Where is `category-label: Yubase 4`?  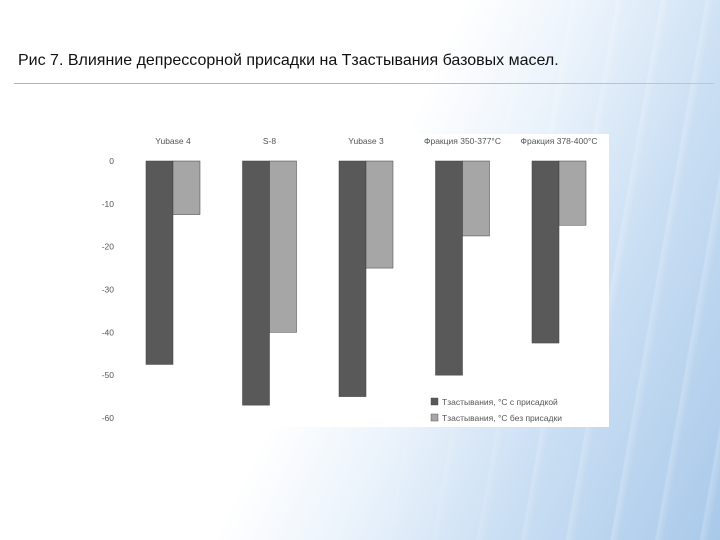
category-label: Yubase 4 is located at coordinates (173, 141).